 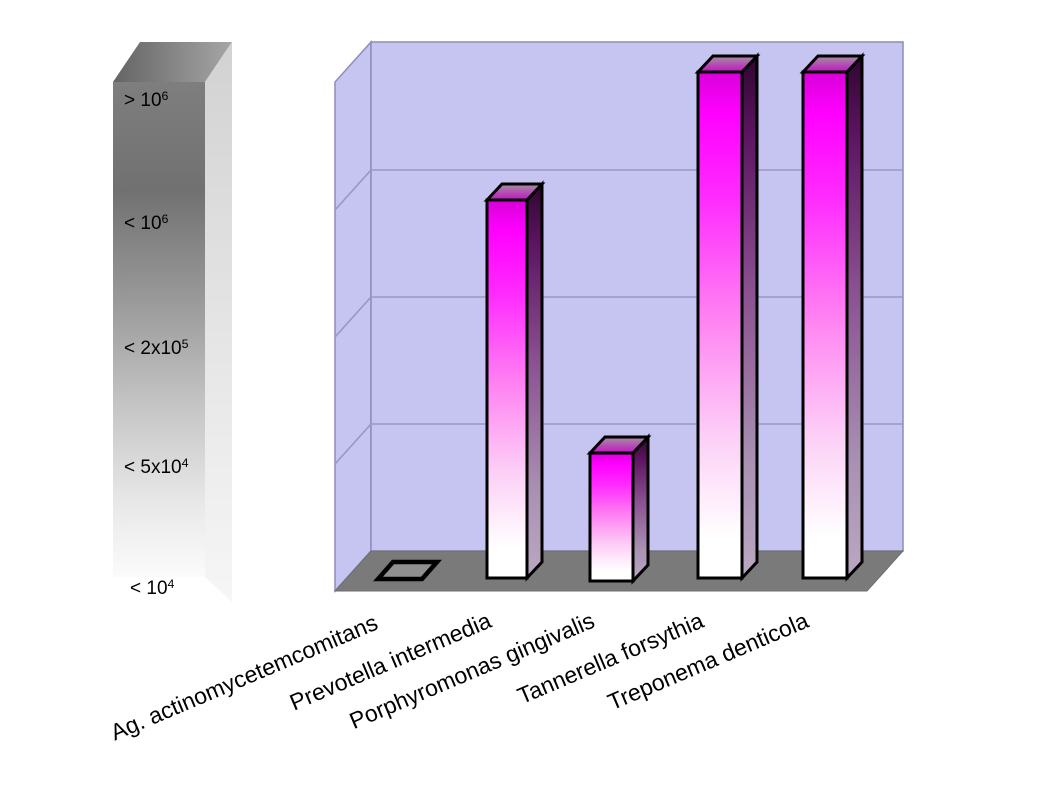 I want to click on bar-ag-actinomycetemcomitans-zero, so click(x=407, y=570).